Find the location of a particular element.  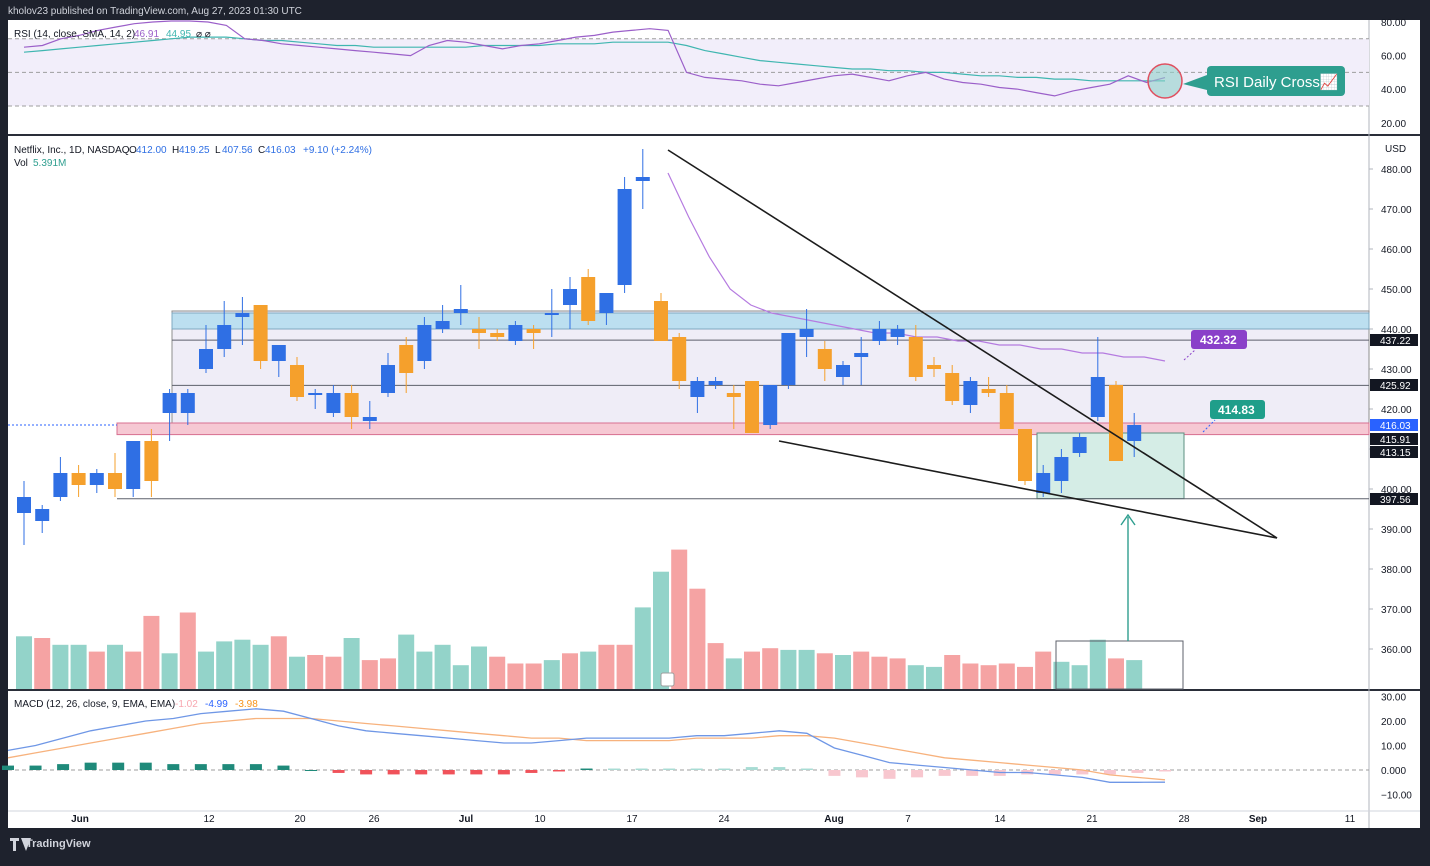

lower-trendline is located at coordinates (1028, 489).